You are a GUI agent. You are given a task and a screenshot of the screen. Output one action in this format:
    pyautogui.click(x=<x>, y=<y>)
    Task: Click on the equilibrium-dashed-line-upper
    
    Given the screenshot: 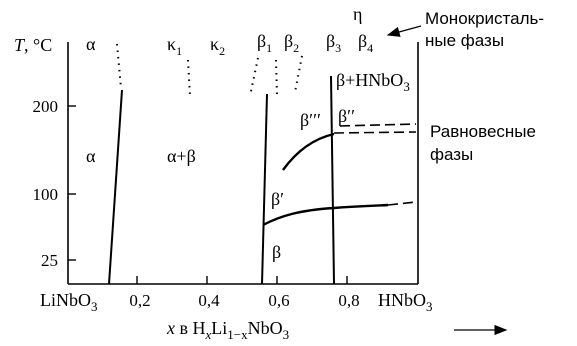 What is the action you would take?
    pyautogui.click(x=378, y=125)
    